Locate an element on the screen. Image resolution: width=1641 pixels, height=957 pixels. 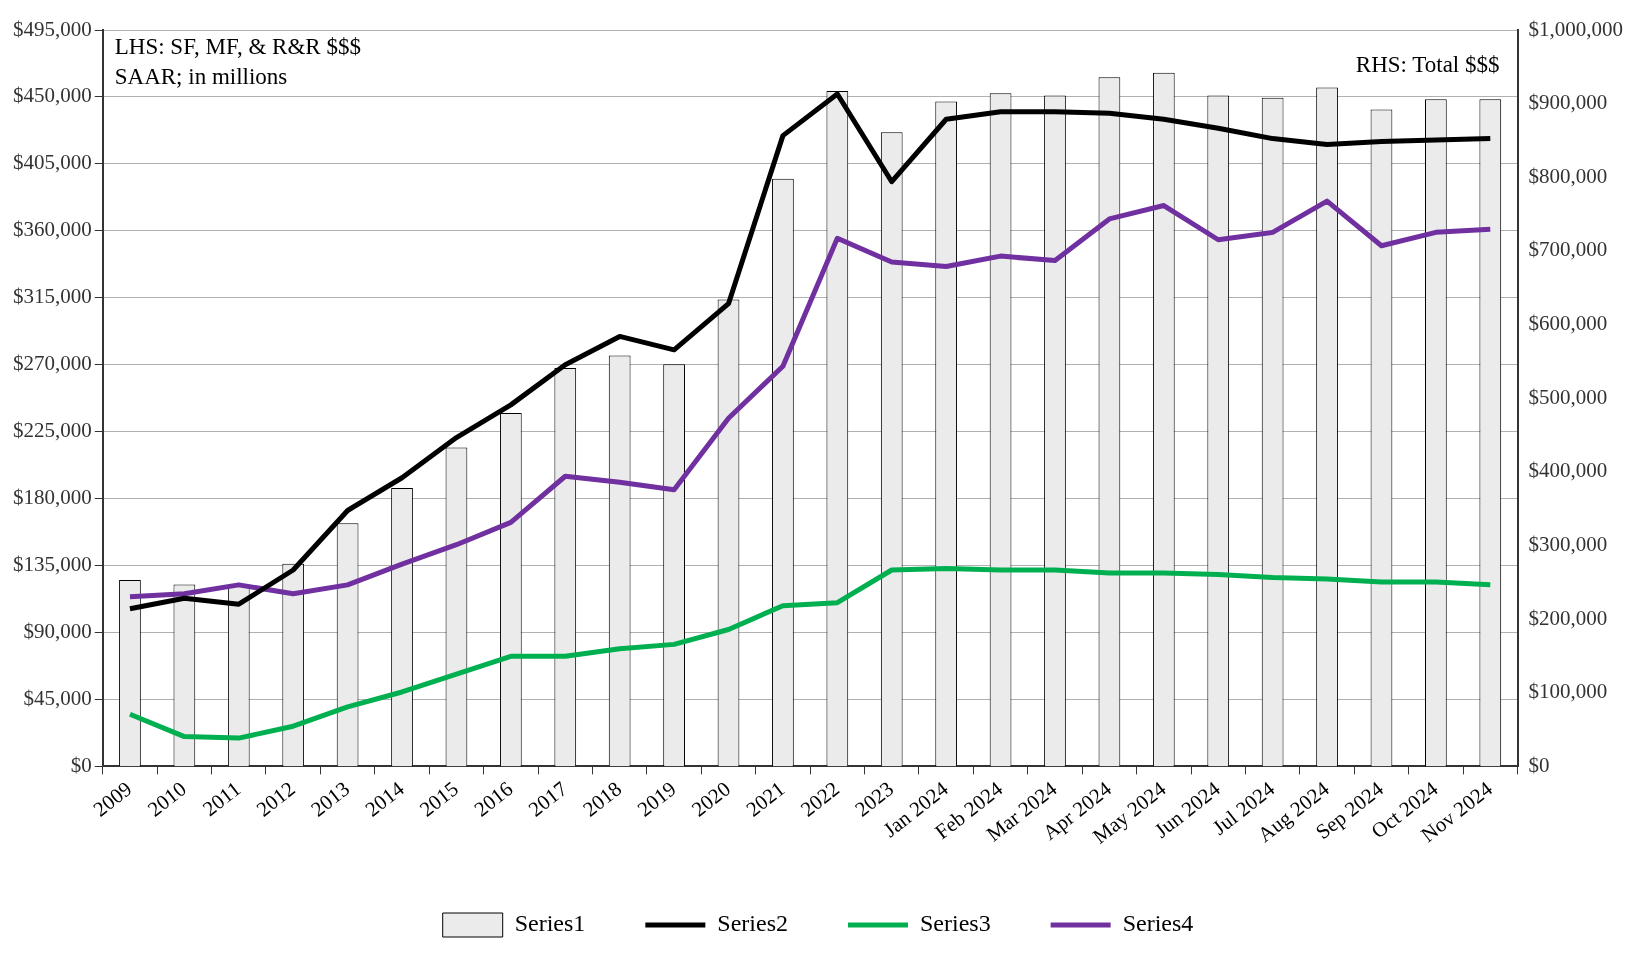
x-tick-label: 2016 is located at coordinates (493, 799).